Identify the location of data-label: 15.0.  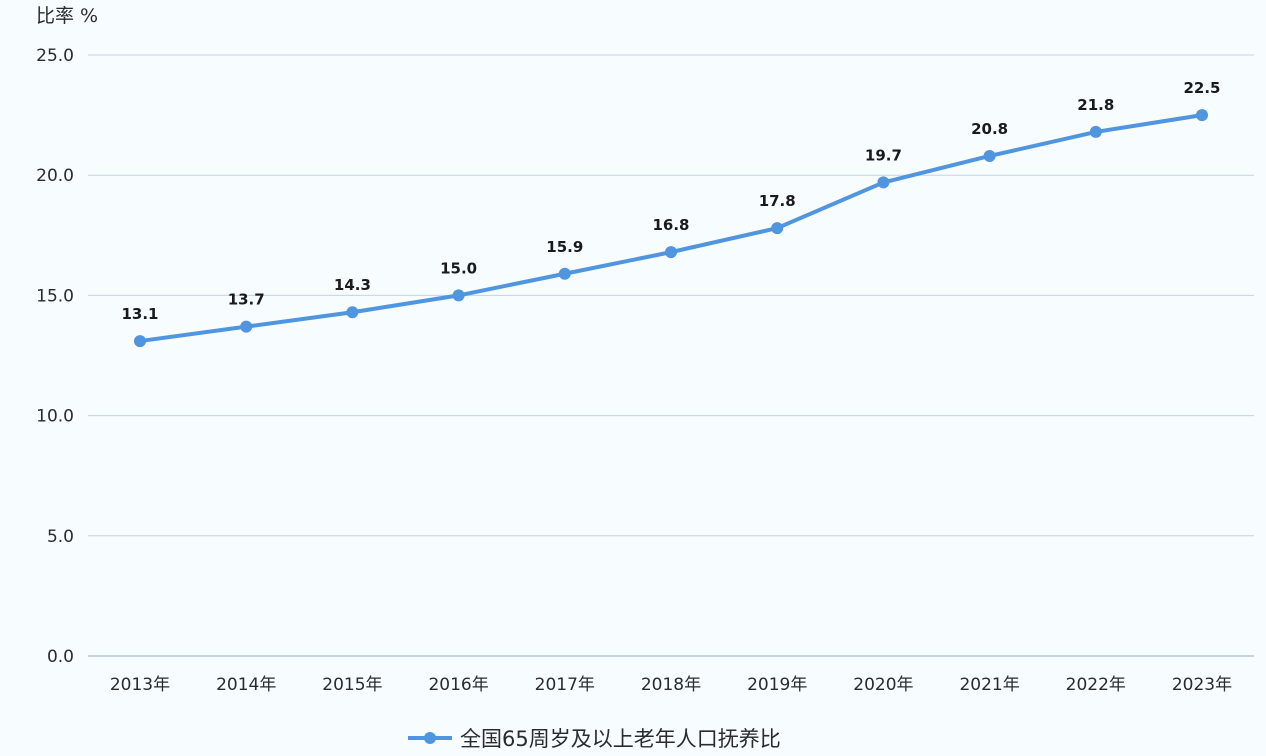
(458, 268).